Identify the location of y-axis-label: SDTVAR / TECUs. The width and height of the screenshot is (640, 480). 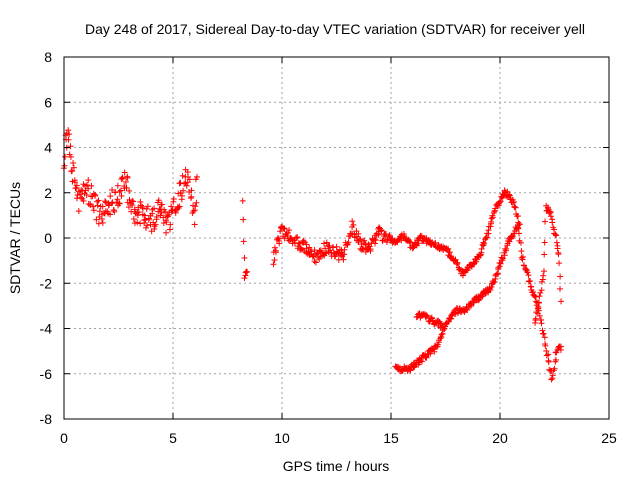
(15, 238).